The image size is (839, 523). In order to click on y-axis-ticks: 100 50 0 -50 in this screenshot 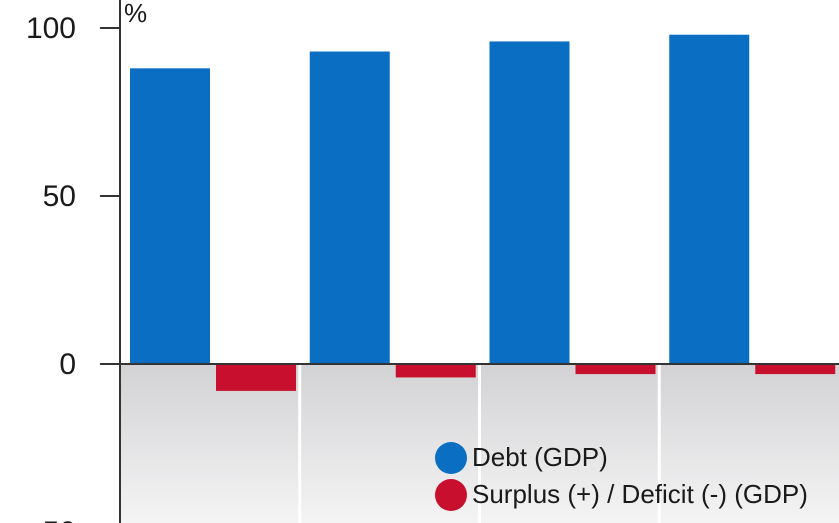, I will do `click(73, 267)`.